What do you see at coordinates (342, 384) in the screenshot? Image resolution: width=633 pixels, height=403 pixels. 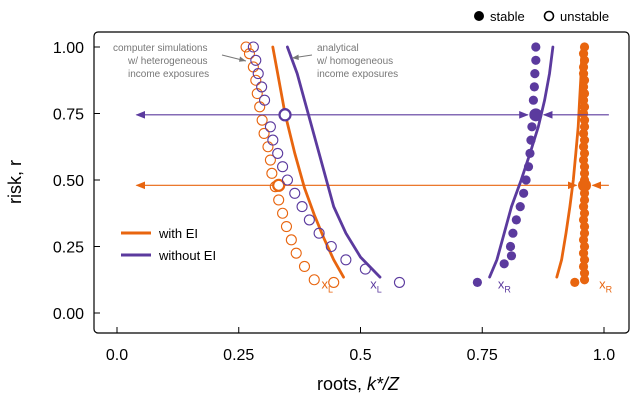 I see `x-axis-label-prefix: roots,` at bounding box center [342, 384].